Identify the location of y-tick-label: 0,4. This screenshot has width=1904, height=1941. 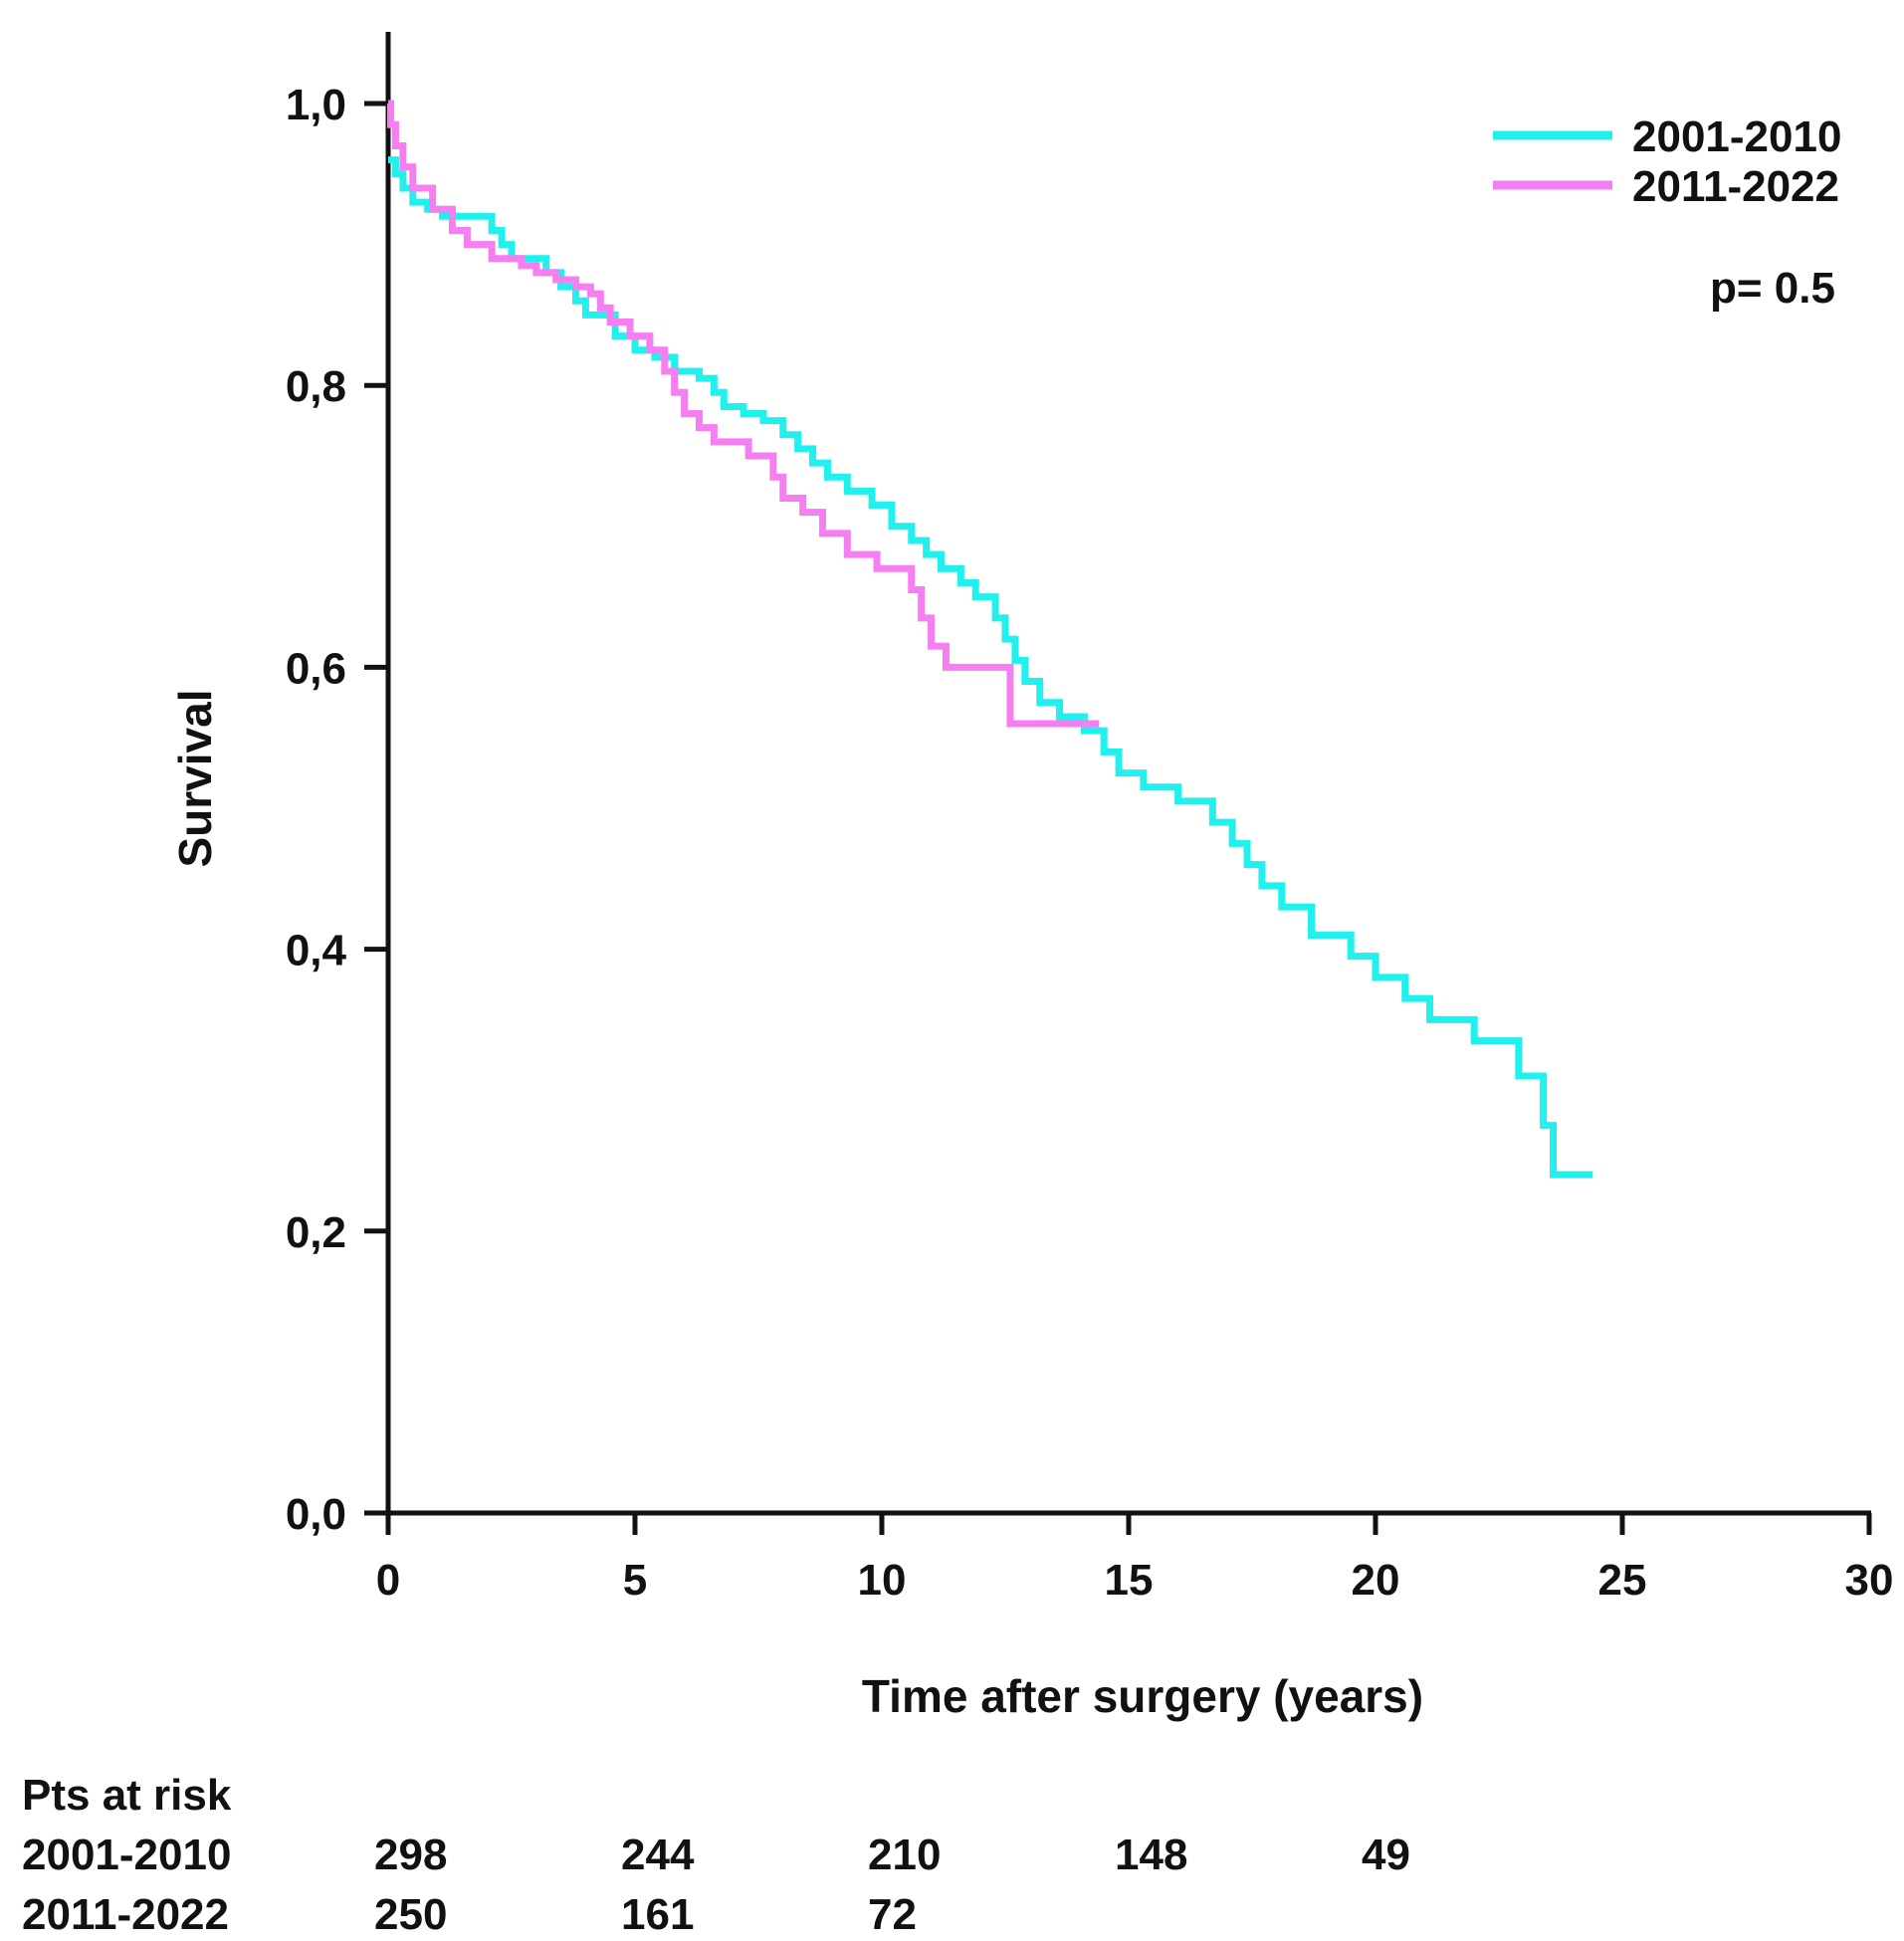
(316, 951).